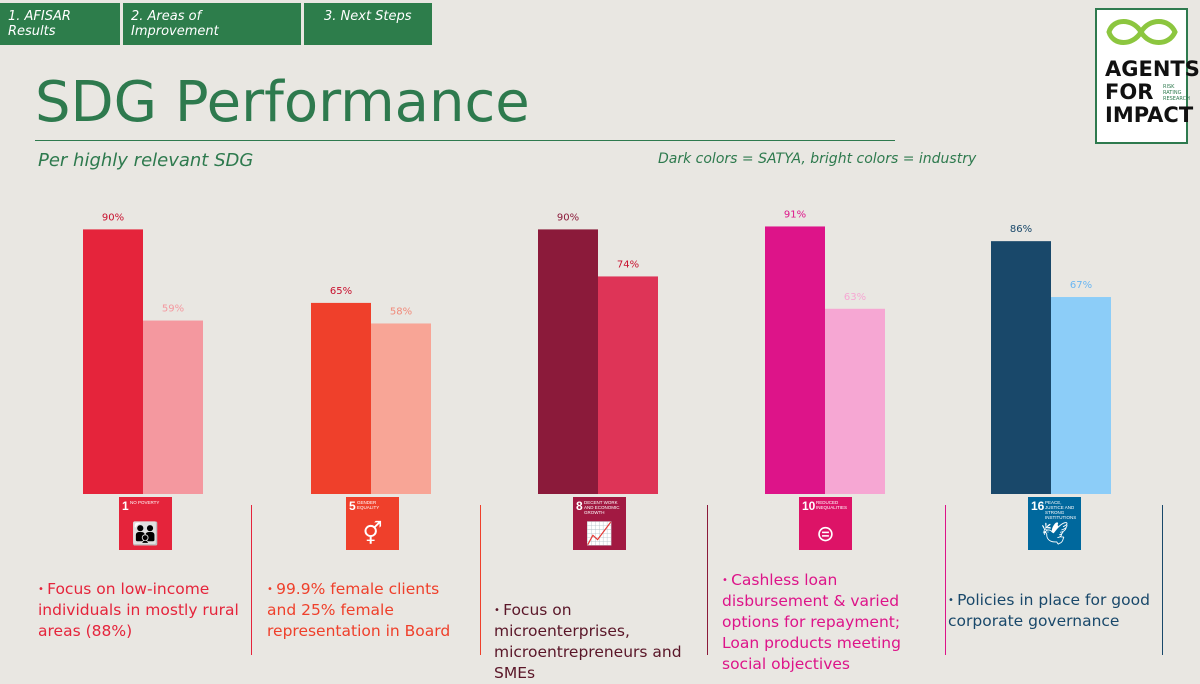 The height and width of the screenshot is (684, 1200). What do you see at coordinates (145, 502) in the screenshot?
I see `sdg-label: NO POVERTY` at bounding box center [145, 502].